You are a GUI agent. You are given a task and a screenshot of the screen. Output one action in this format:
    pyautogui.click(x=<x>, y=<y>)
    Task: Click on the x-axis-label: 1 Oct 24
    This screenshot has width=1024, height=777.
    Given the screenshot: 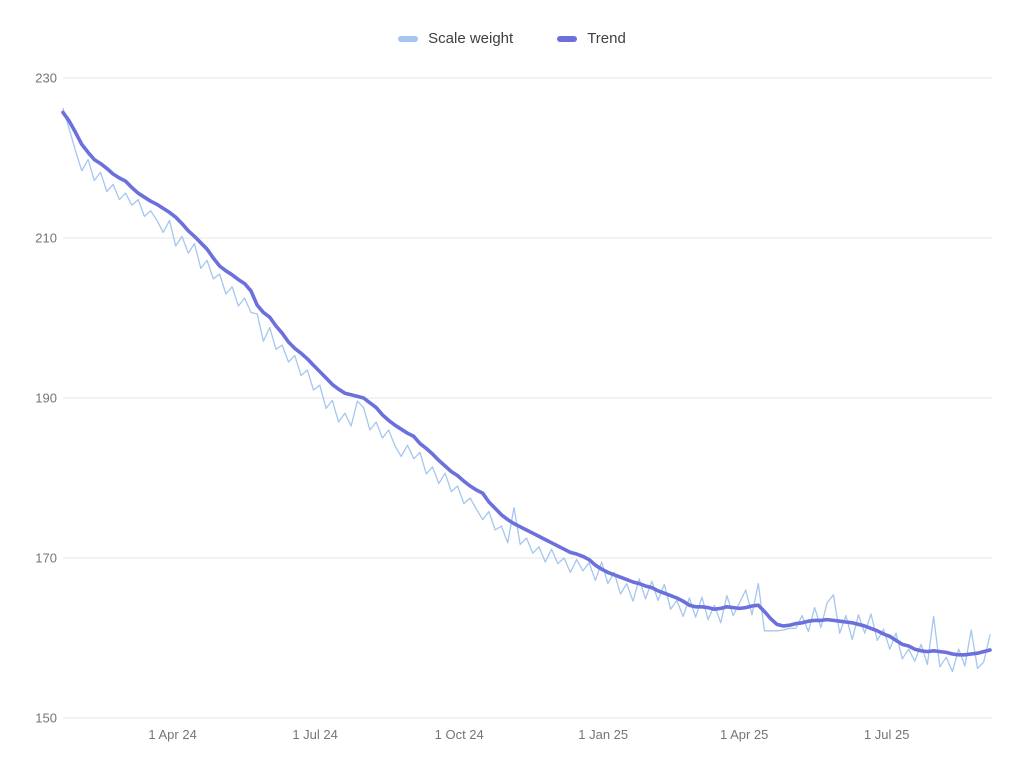 What is the action you would take?
    pyautogui.click(x=459, y=734)
    